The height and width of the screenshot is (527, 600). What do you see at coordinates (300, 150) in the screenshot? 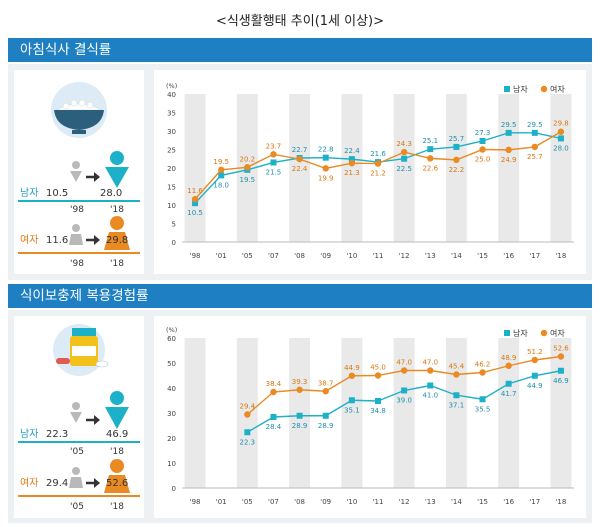
I see `data-label-male: 22.7` at bounding box center [300, 150].